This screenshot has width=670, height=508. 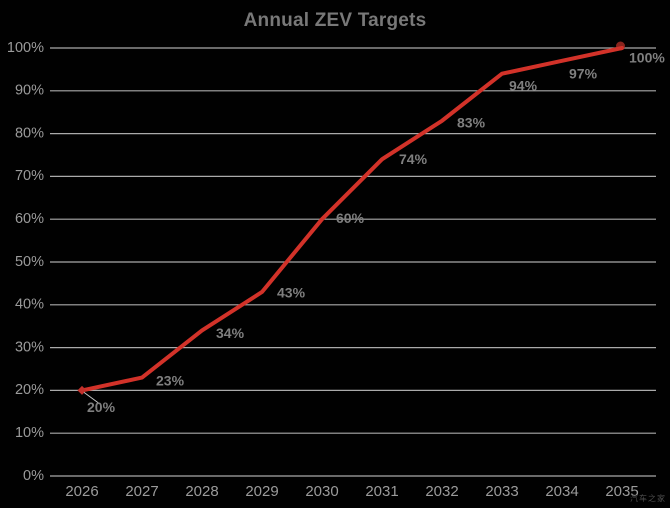 What do you see at coordinates (170, 380) in the screenshot?
I see `data-point-label: 23%` at bounding box center [170, 380].